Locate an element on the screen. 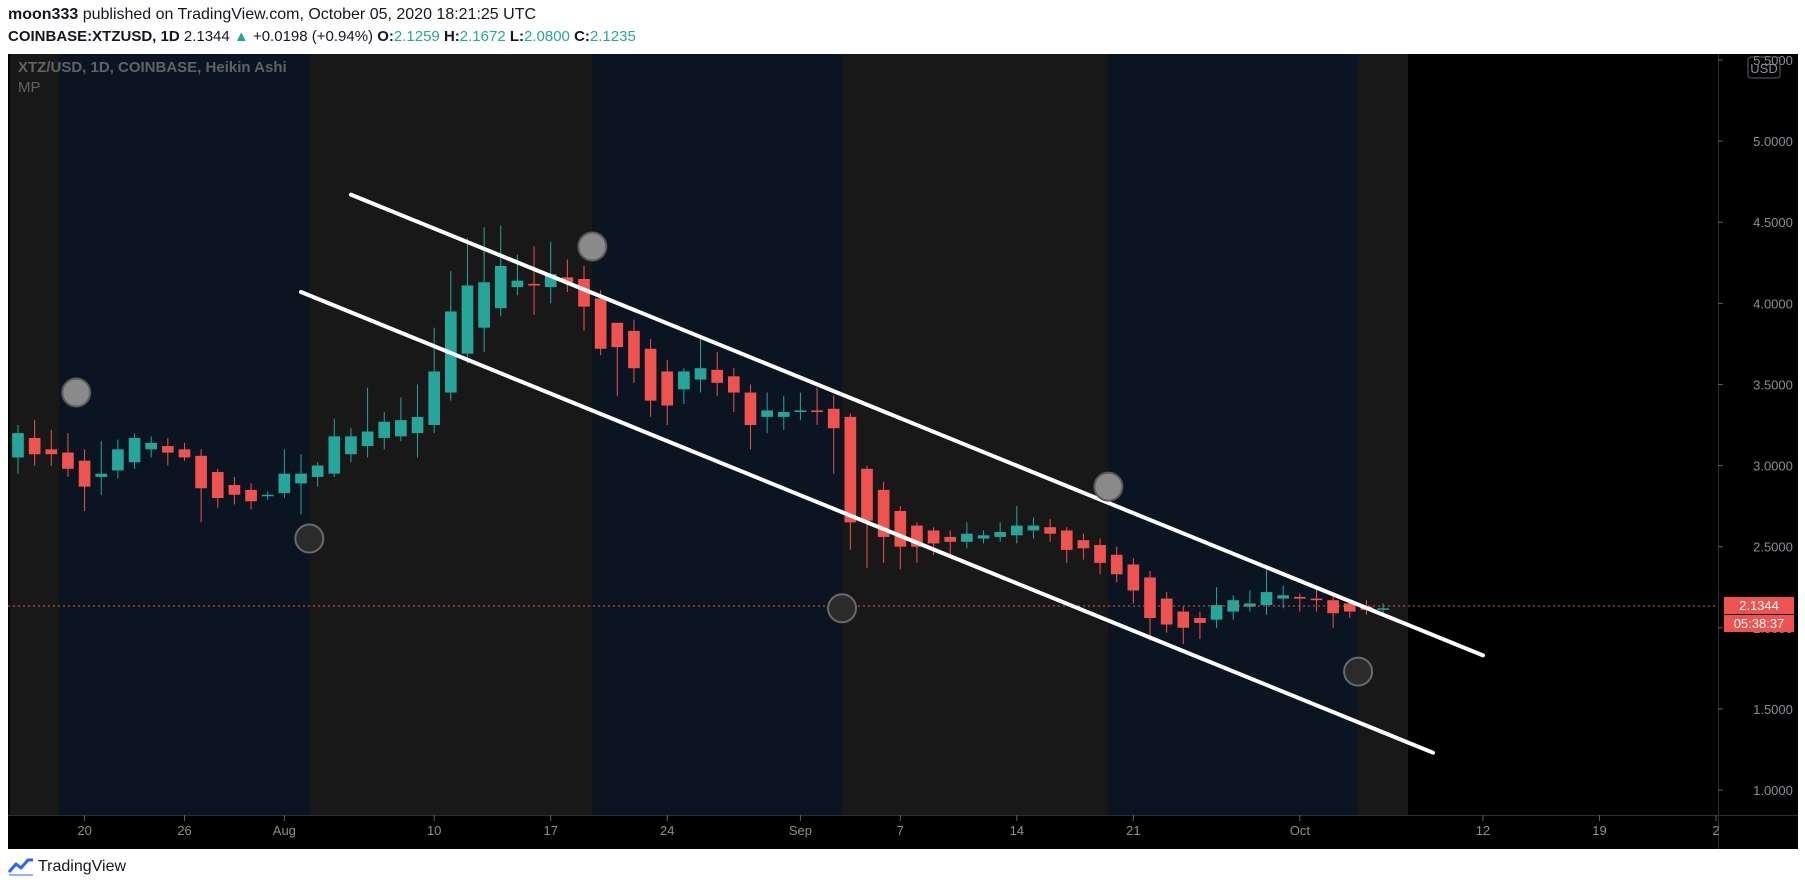  currency-badge is located at coordinates (1764, 67).